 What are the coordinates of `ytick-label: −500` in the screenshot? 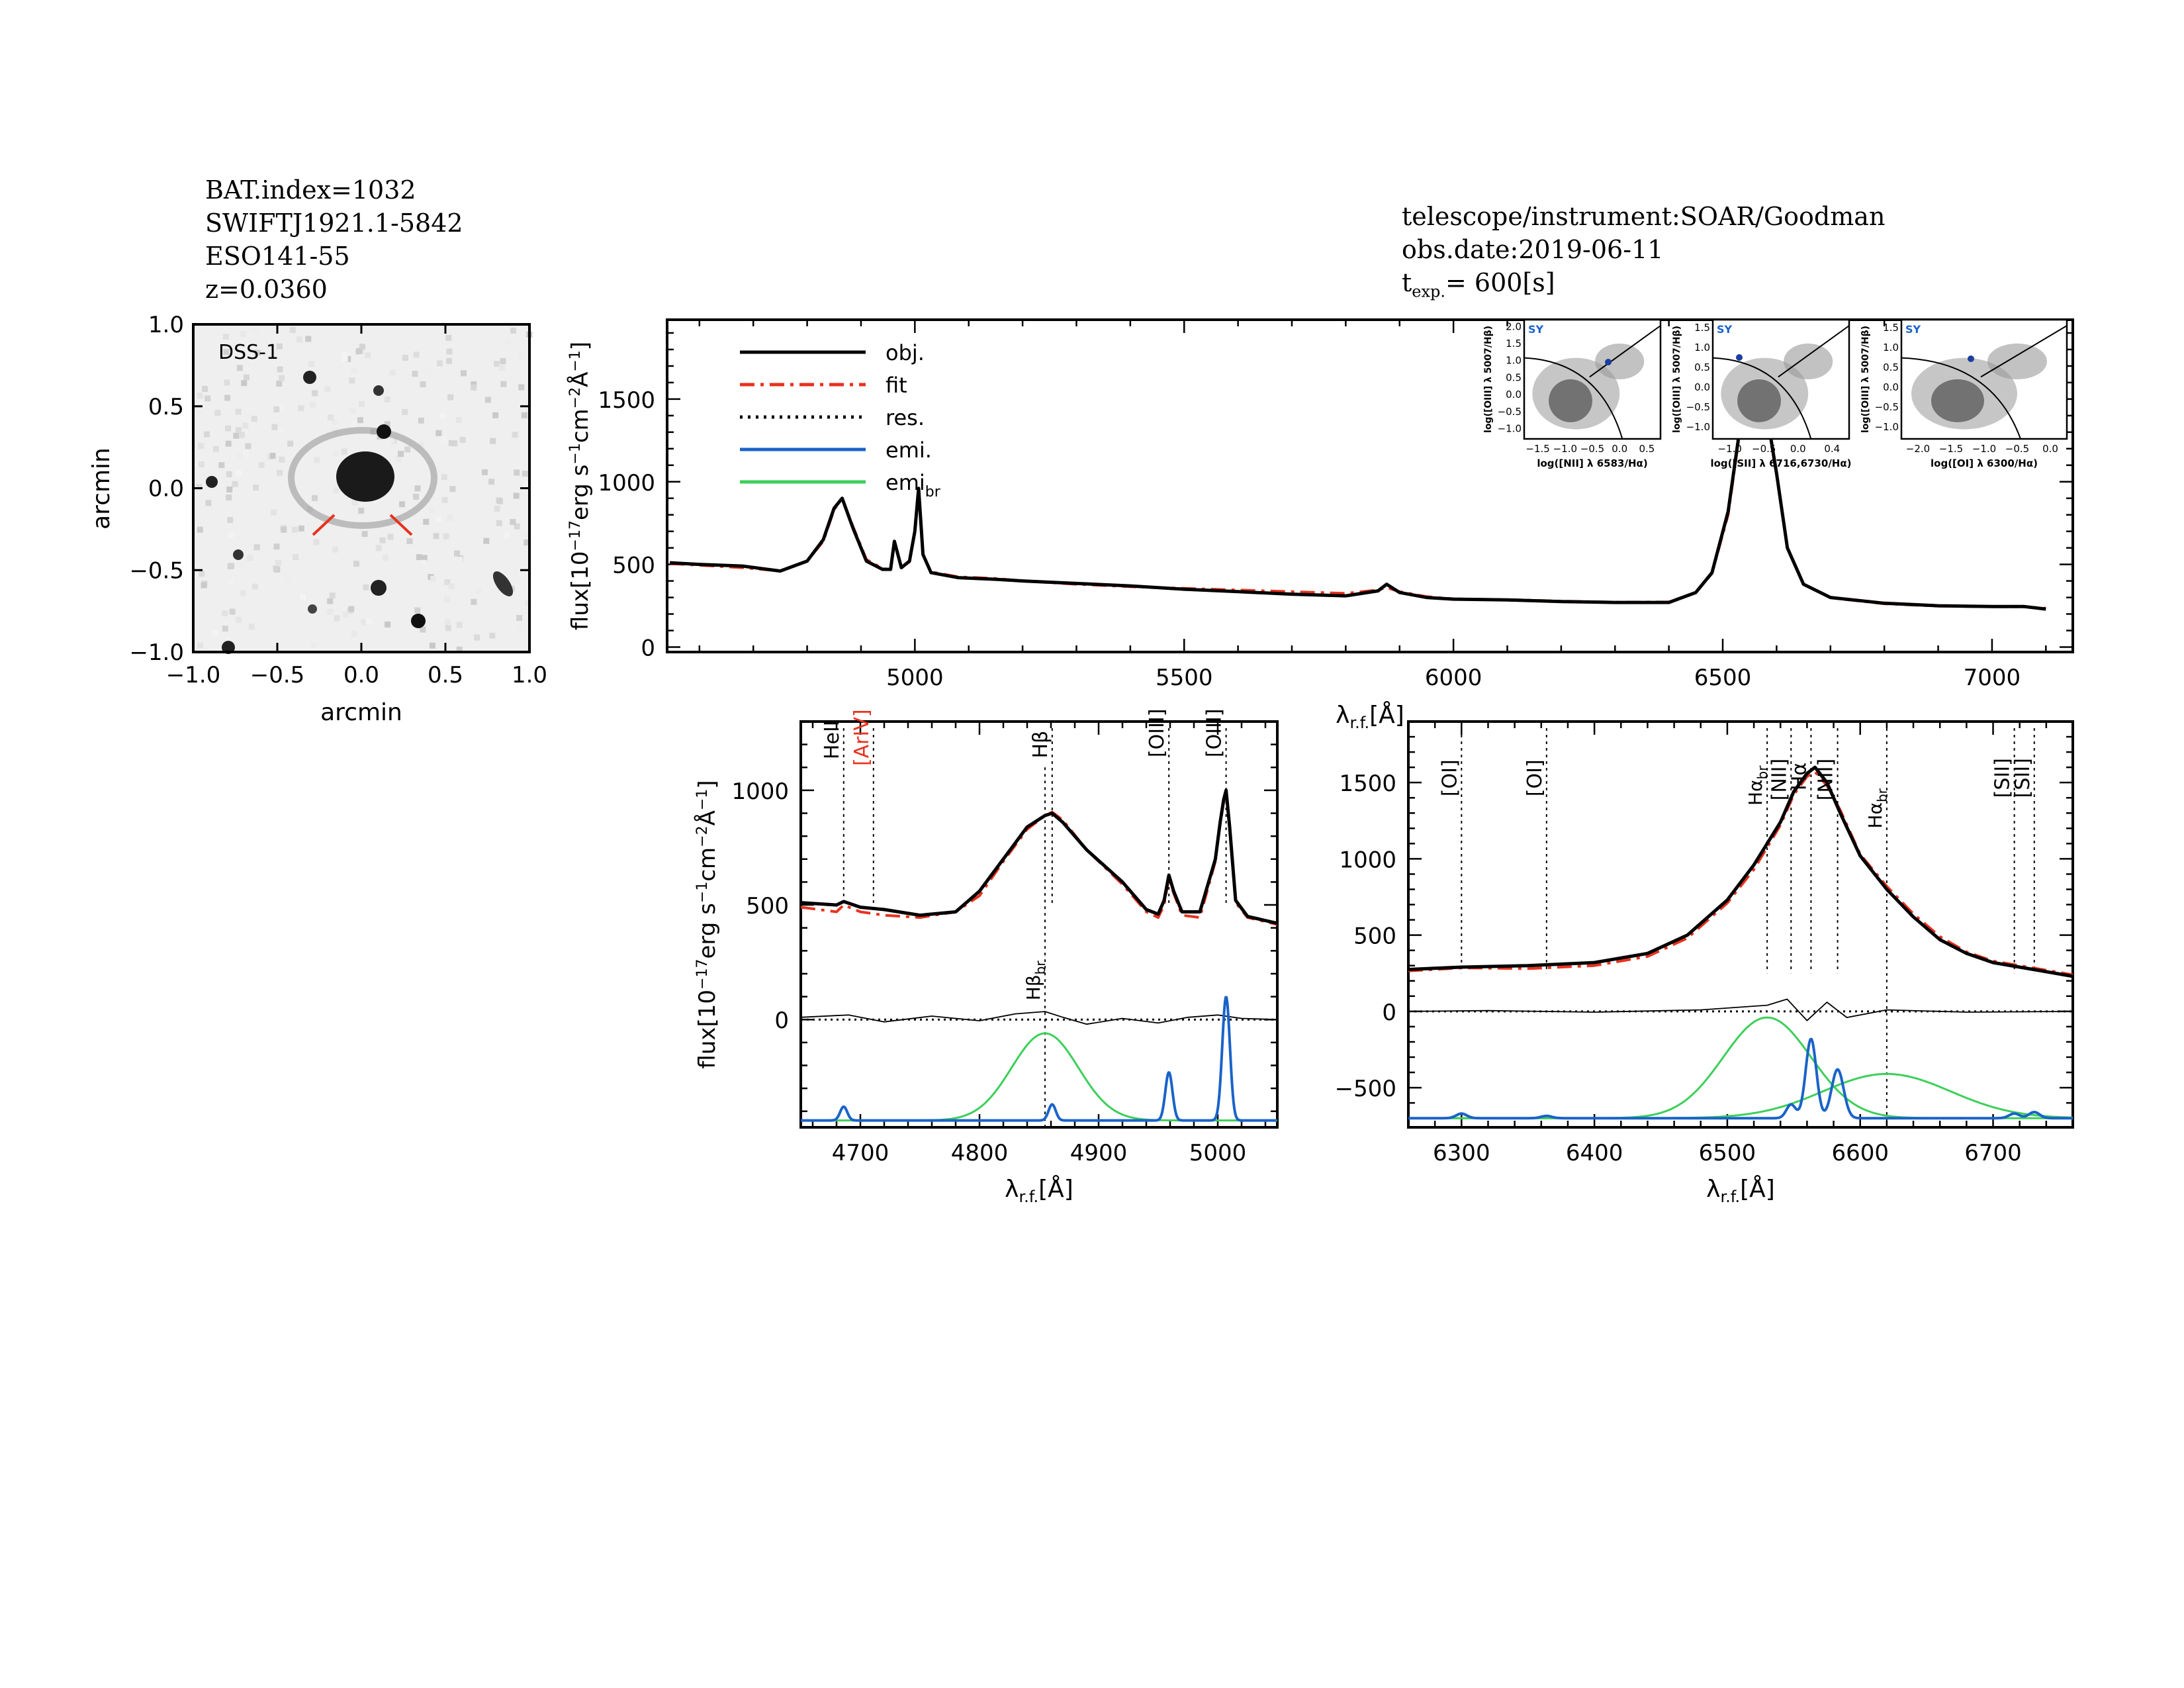 It's located at (1365, 1089).